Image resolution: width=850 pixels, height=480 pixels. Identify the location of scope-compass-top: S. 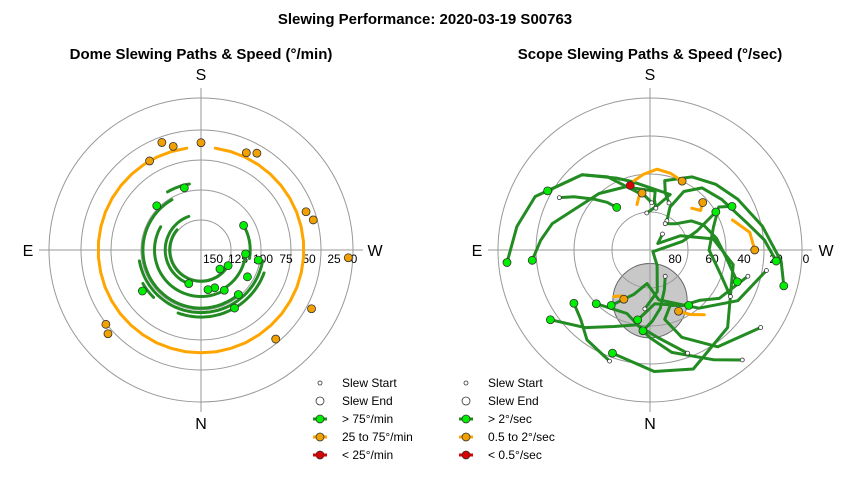
(650, 75).